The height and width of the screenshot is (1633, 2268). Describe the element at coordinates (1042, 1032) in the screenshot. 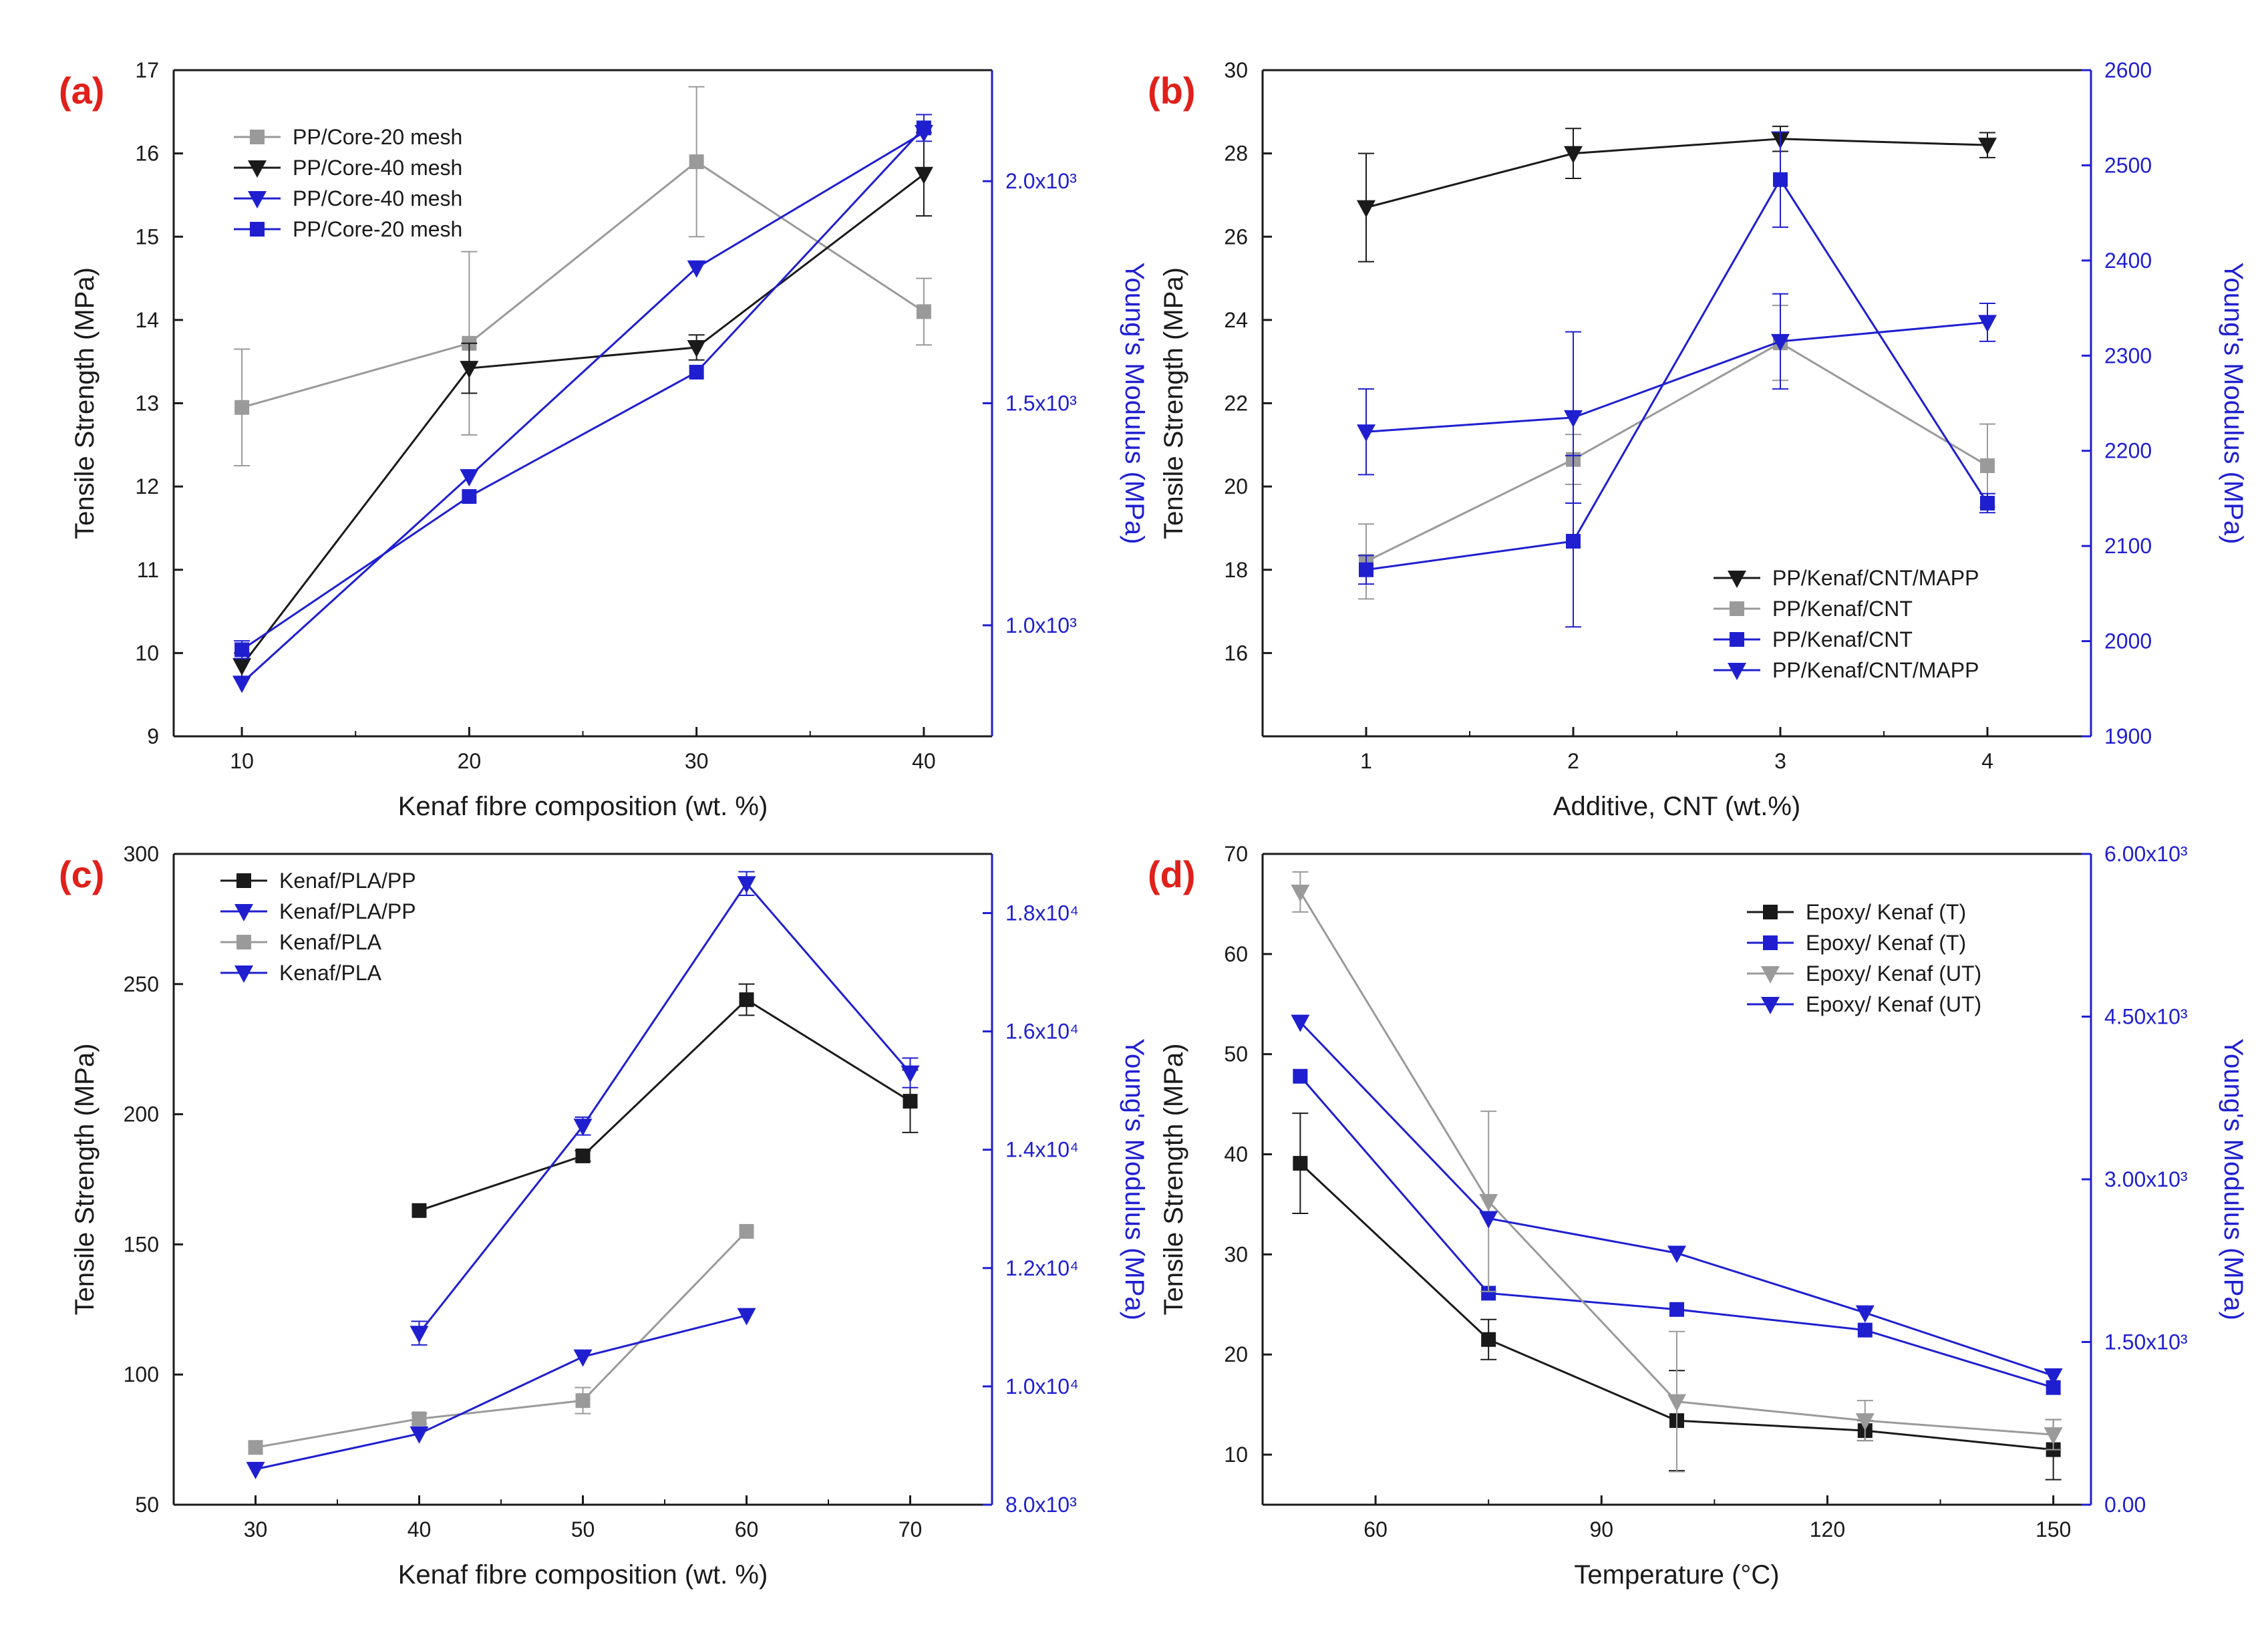

I see `y-right-tick-label: 1.6x10⁴` at that location.